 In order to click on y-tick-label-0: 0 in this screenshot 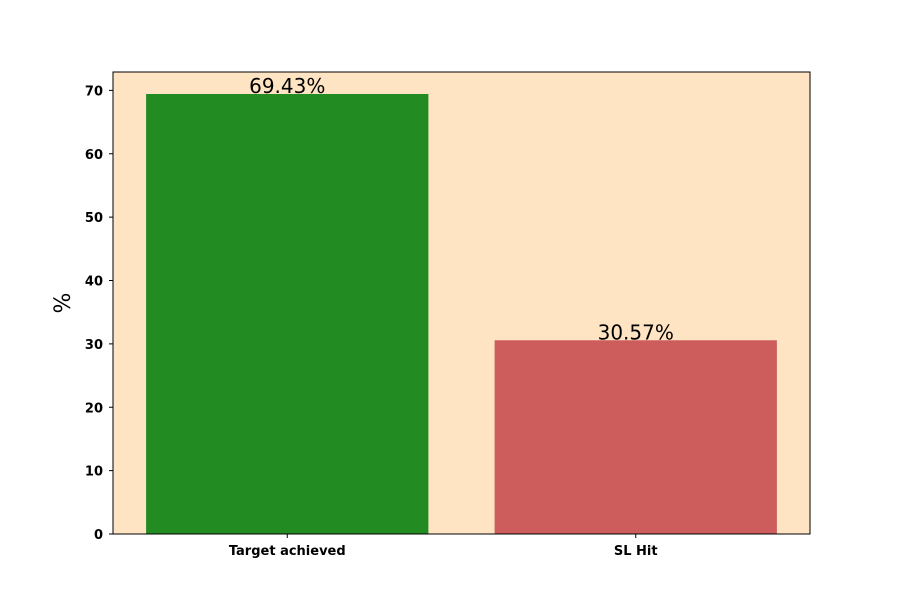, I will do `click(98, 535)`.